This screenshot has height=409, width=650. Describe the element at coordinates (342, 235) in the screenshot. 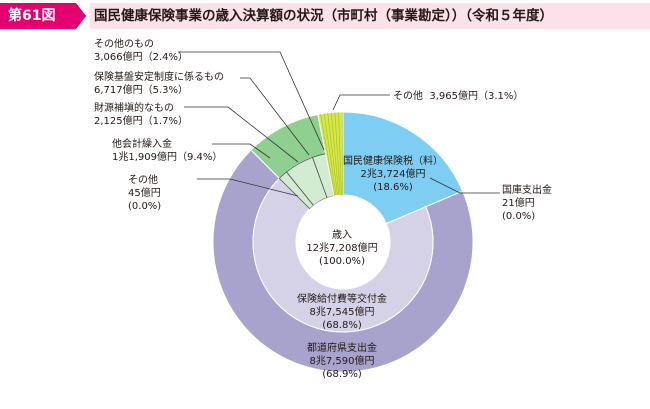

I see `label-center-title: 歳入` at that location.